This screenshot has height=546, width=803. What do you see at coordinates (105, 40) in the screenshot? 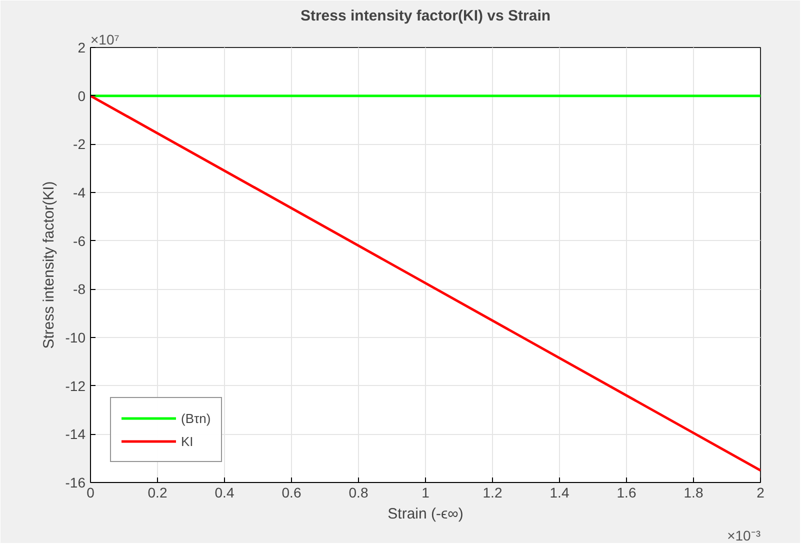
I see `annotation: ×10⁷` at bounding box center [105, 40].